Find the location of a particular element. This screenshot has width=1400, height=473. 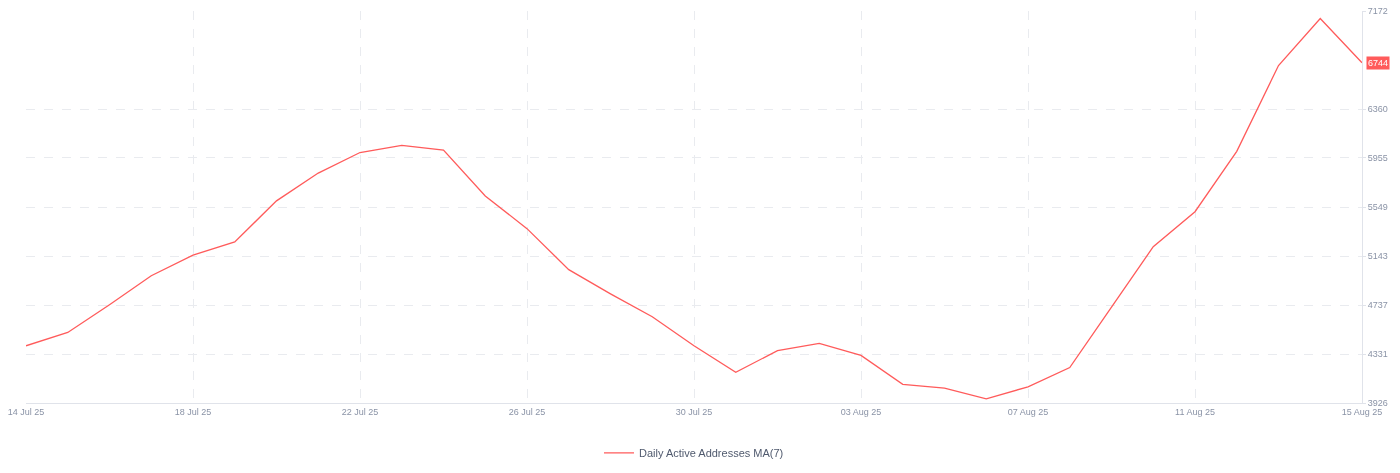

legend-label: Daily Active Addresses MA(7) is located at coordinates (711, 453).